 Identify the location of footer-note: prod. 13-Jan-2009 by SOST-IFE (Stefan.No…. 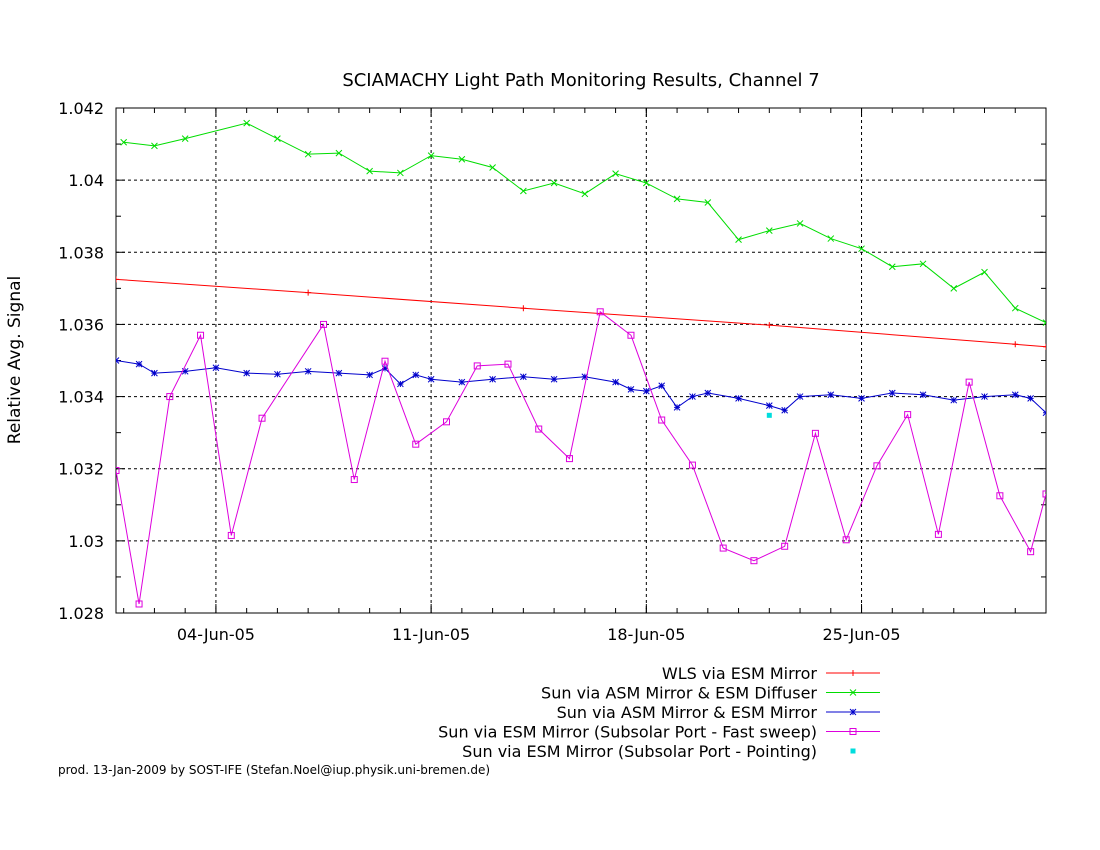
(274, 770).